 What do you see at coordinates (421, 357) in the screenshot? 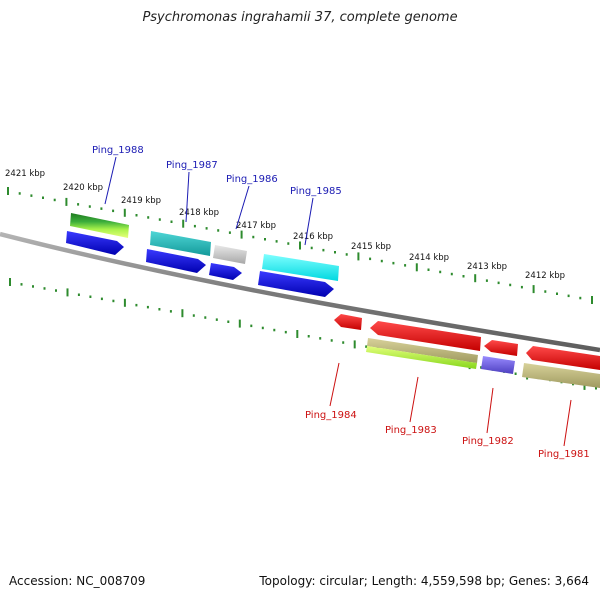
I see `gene-ping-1983-box-lime` at bounding box center [421, 357].